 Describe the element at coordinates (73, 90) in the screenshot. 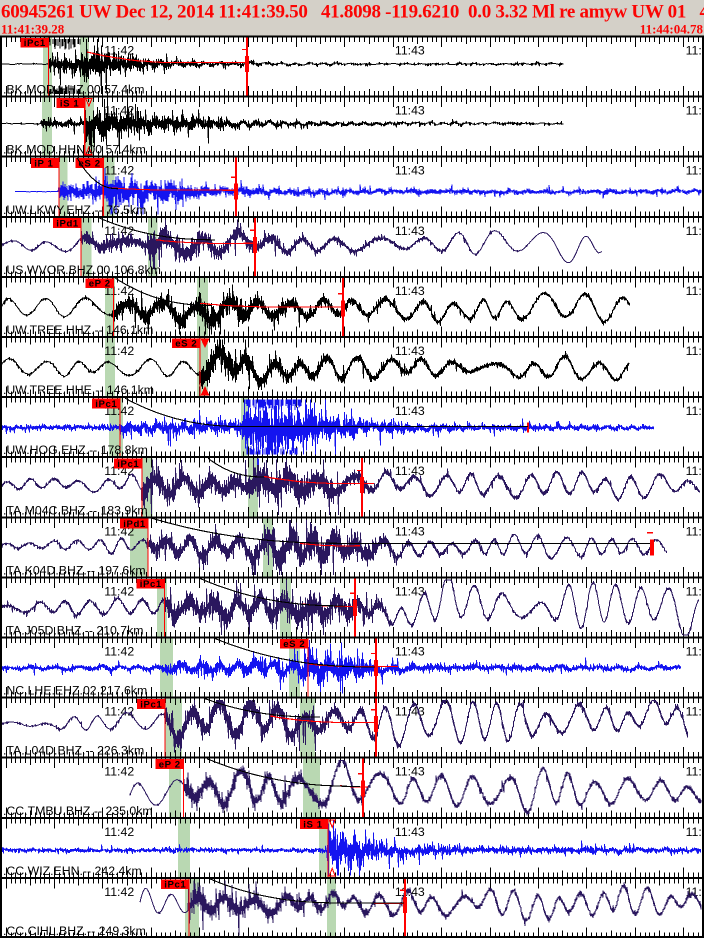

I see `svg-text: .BK.MOD.HHZ.00 57.4km` at that location.